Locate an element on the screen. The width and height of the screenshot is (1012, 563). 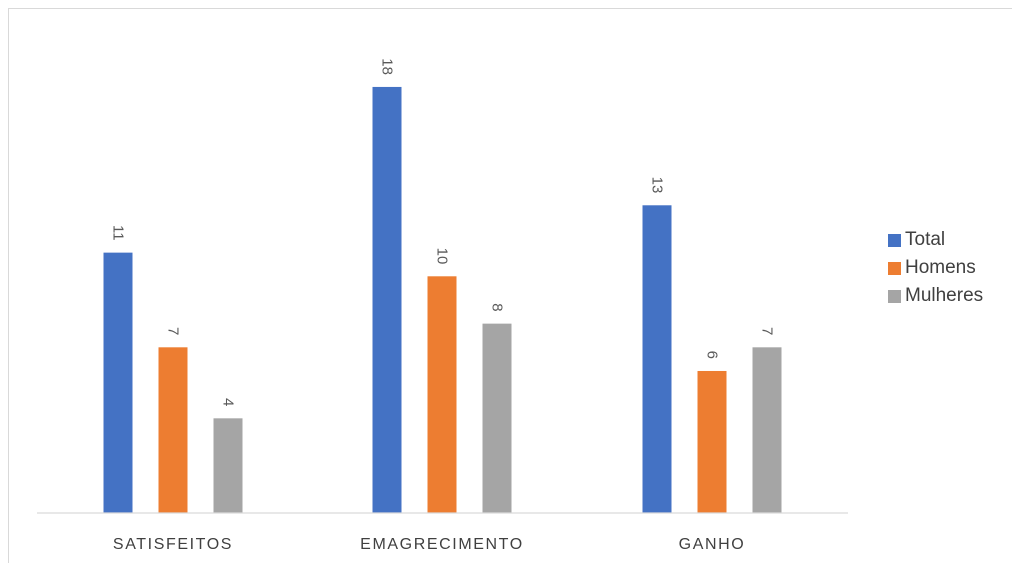
category-labels-group: SATISFEITOS EMAGRECIMENTO GANHO is located at coordinates (429, 544).